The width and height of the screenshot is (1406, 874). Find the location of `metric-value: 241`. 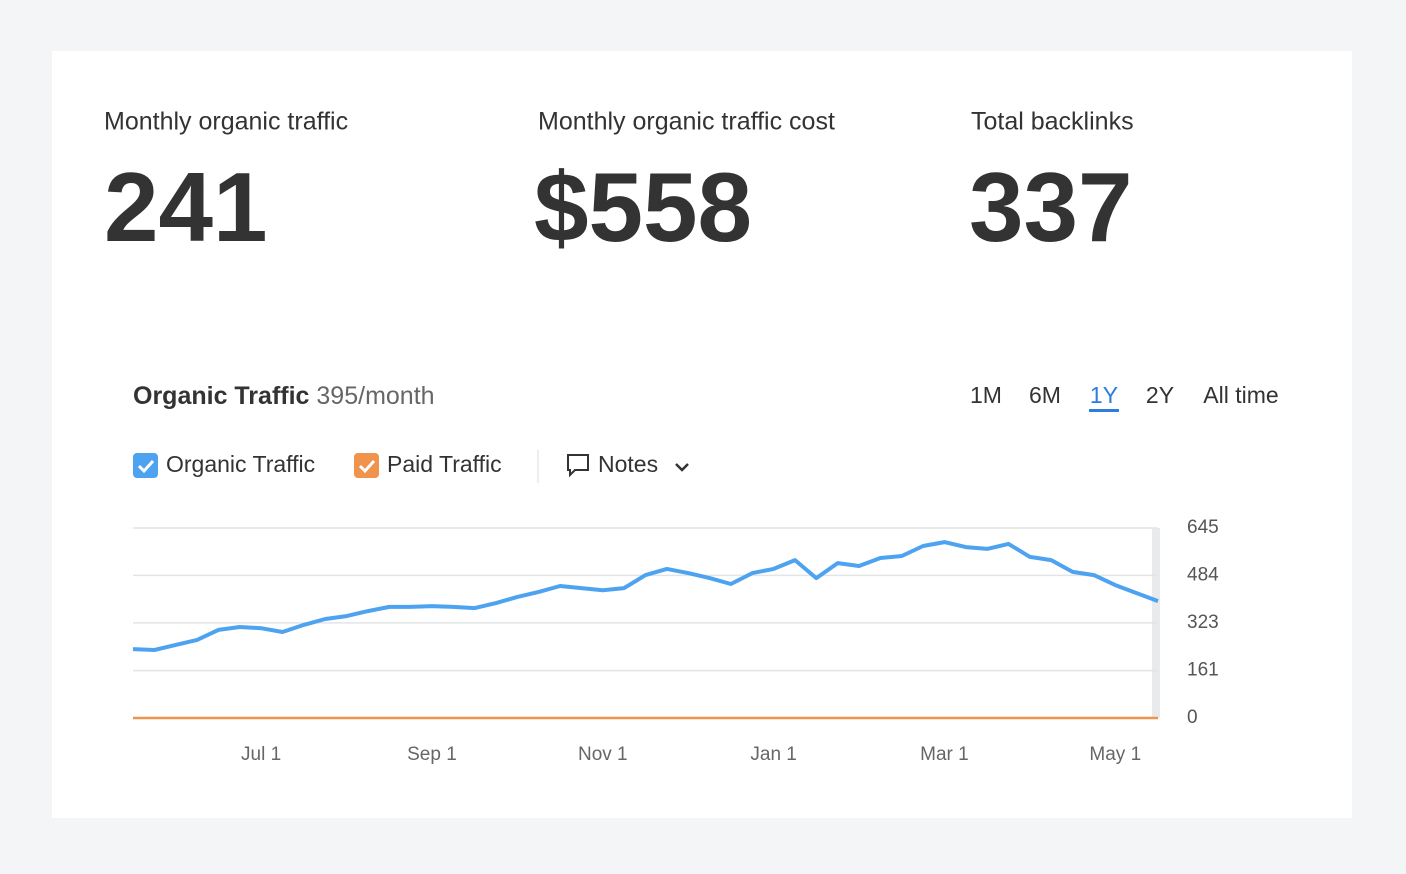

metric-value: 241 is located at coordinates (186, 207).